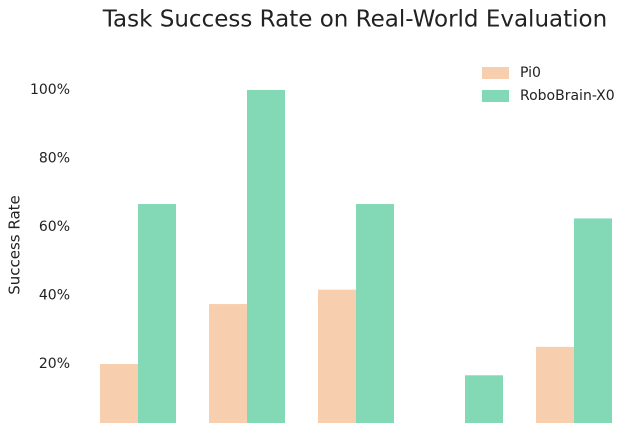 Image resolution: width=640 pixels, height=423 pixels. What do you see at coordinates (15, 245) in the screenshot?
I see `y-axis-label: Success Rate` at bounding box center [15, 245].